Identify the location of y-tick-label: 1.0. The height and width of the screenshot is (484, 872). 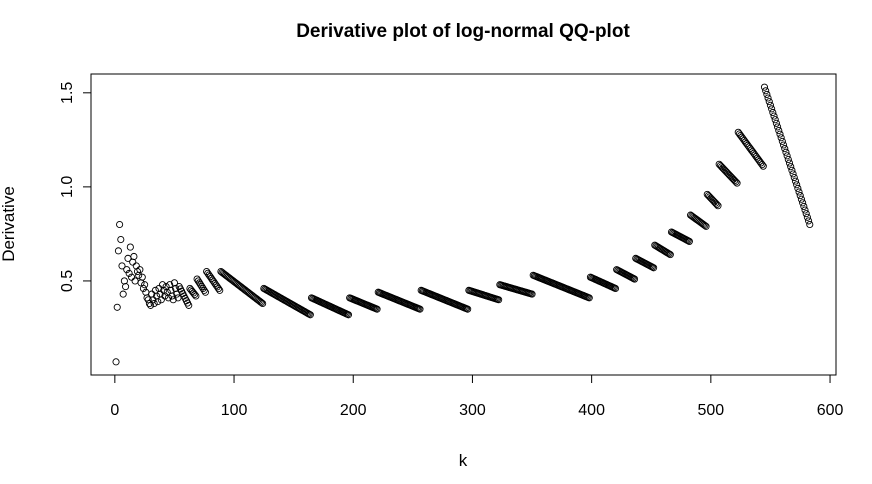
(67, 187).